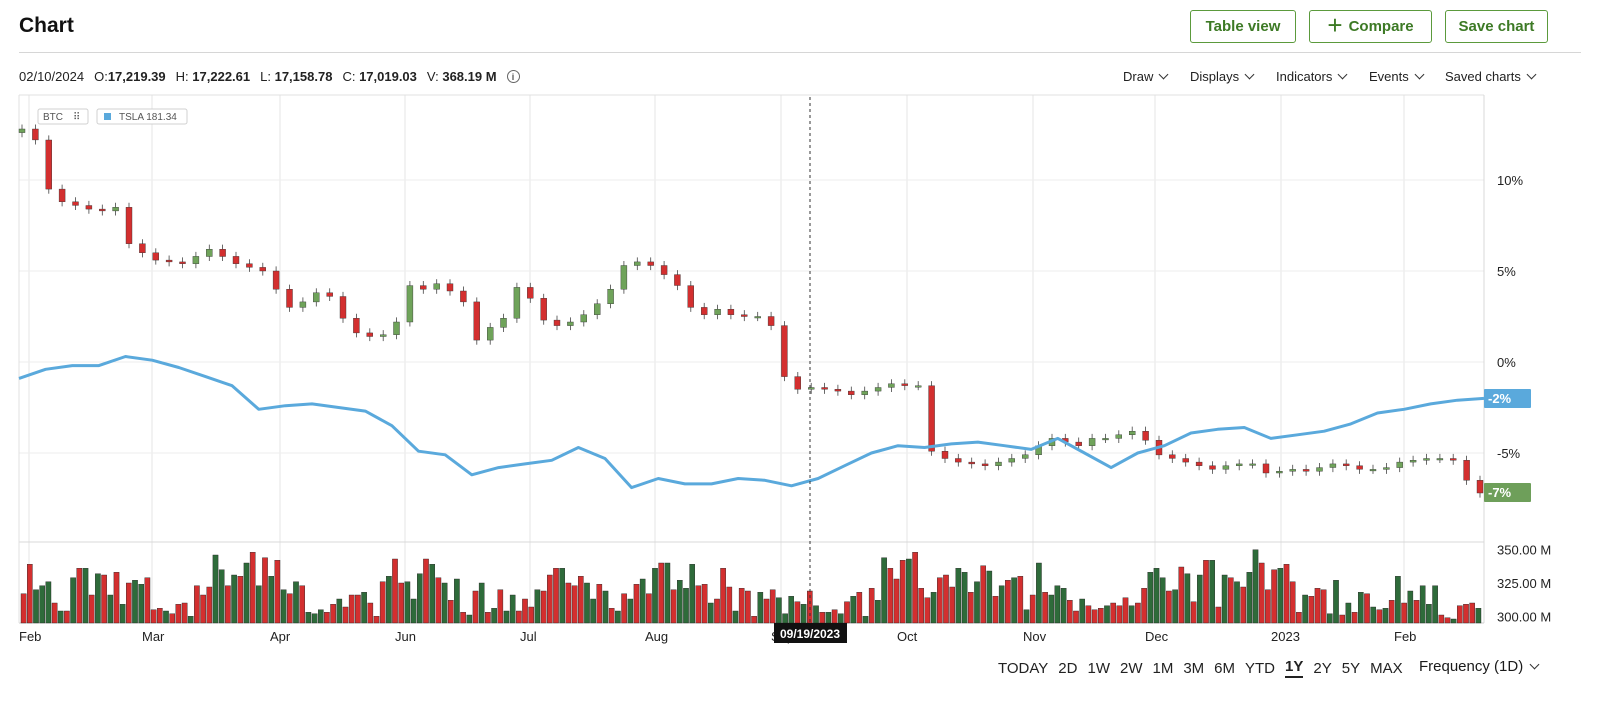 The image size is (1600, 708). What do you see at coordinates (1491, 76) in the screenshot?
I see `saved-charts-menu: Saved charts` at bounding box center [1491, 76].